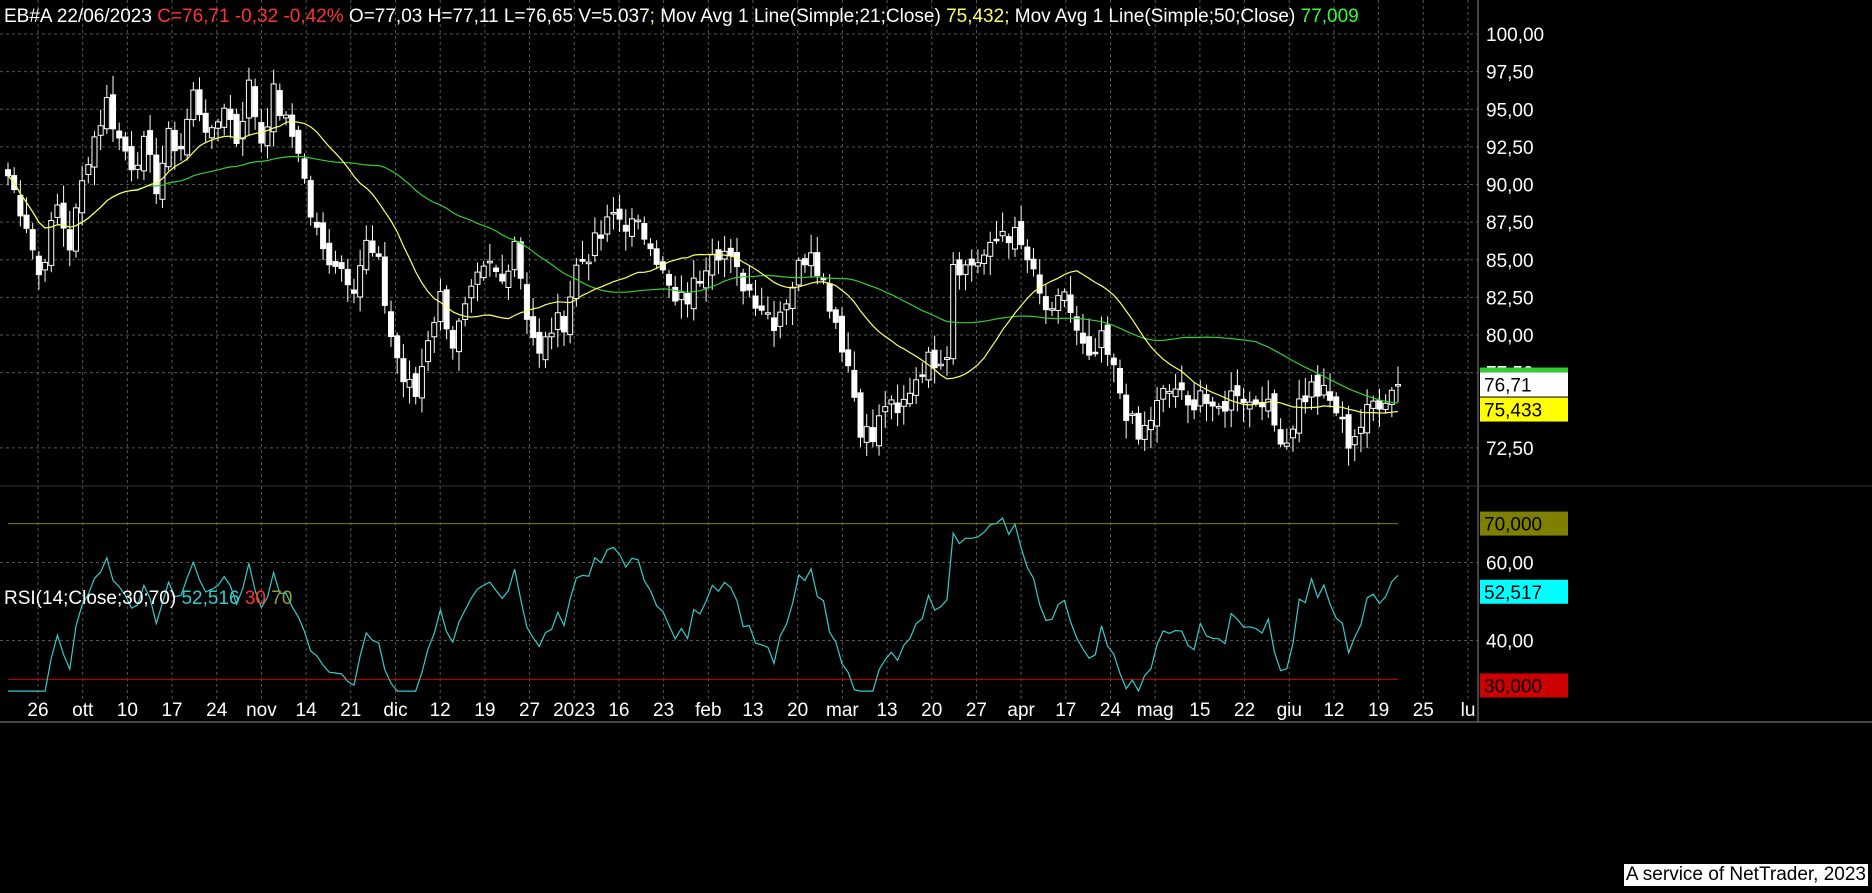 The height and width of the screenshot is (893, 1872). What do you see at coordinates (663, 710) in the screenshot?
I see `time-tick-label: 23` at bounding box center [663, 710].